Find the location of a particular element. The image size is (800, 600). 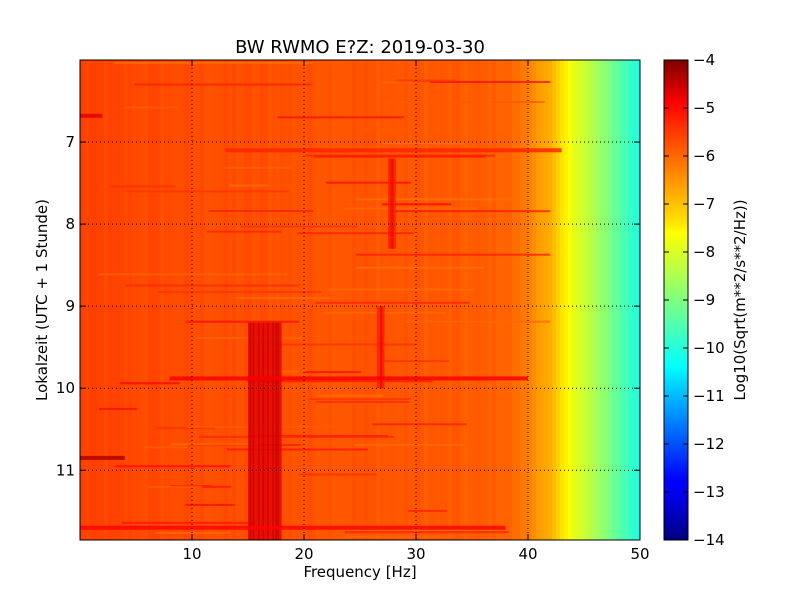

colorbar-tick-label: −11 is located at coordinates (709, 396).